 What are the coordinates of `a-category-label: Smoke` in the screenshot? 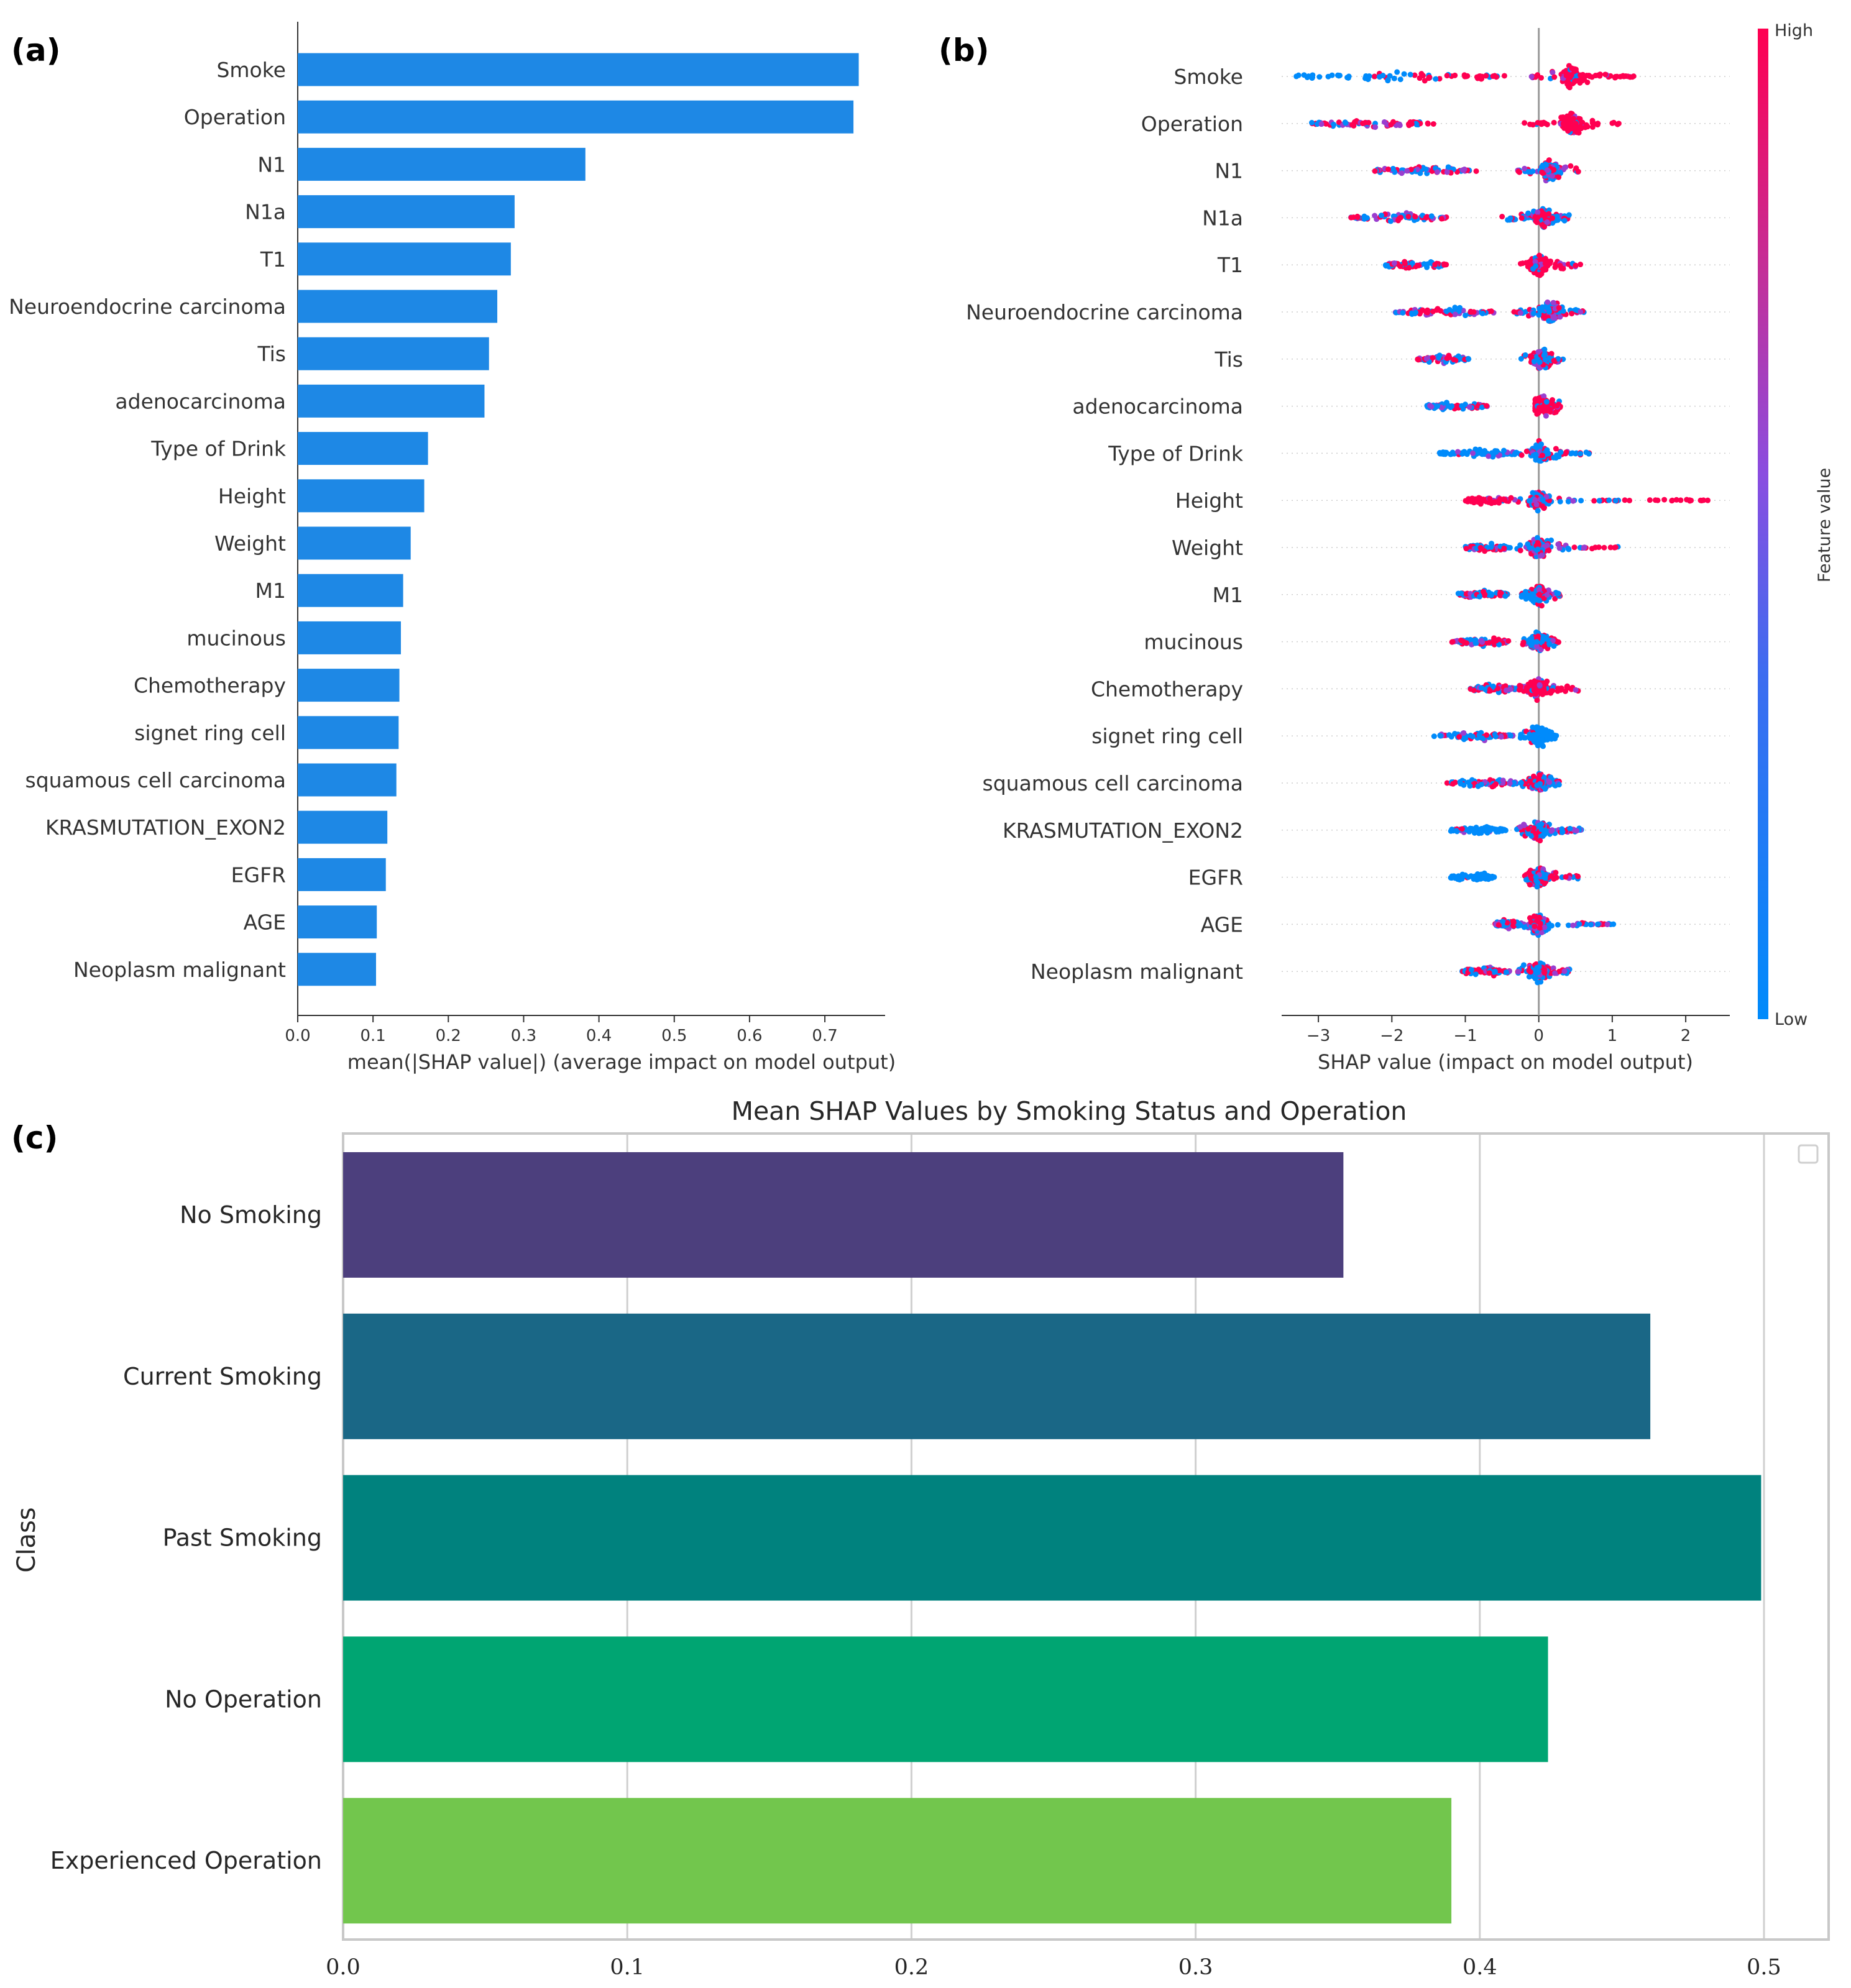 It's located at (251, 70).